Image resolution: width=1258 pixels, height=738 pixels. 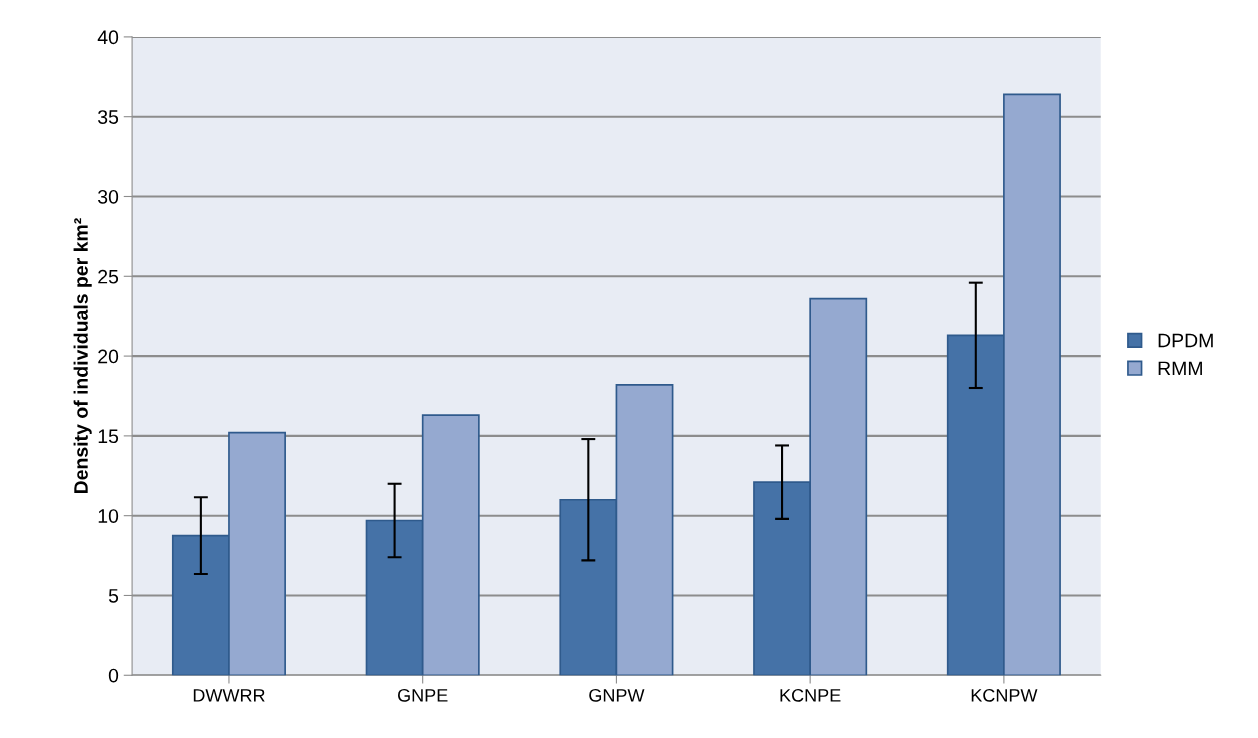 What do you see at coordinates (1180, 368) in the screenshot?
I see `legend-label: RMM` at bounding box center [1180, 368].